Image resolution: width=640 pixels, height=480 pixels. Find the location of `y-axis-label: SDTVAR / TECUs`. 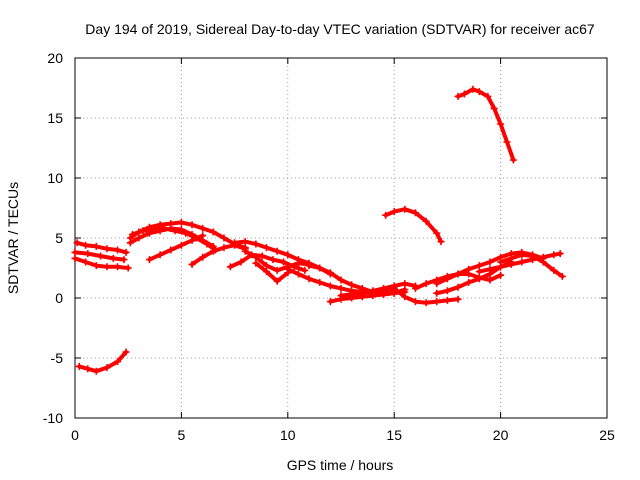

y-axis-label: SDTVAR / TECUs is located at coordinates (13, 238).